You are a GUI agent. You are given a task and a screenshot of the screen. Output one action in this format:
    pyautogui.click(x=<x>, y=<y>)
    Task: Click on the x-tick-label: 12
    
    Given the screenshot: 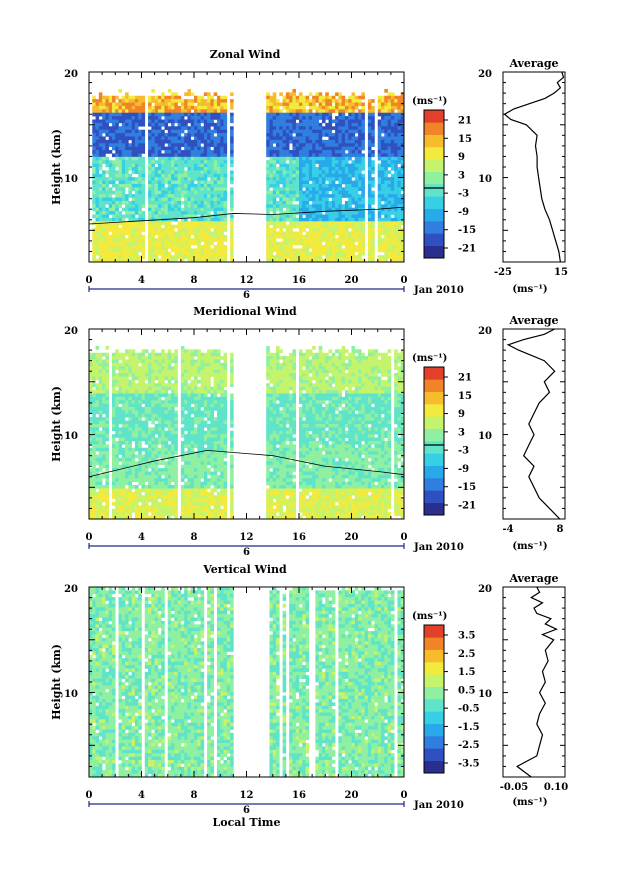 What is the action you would take?
    pyautogui.click(x=247, y=280)
    